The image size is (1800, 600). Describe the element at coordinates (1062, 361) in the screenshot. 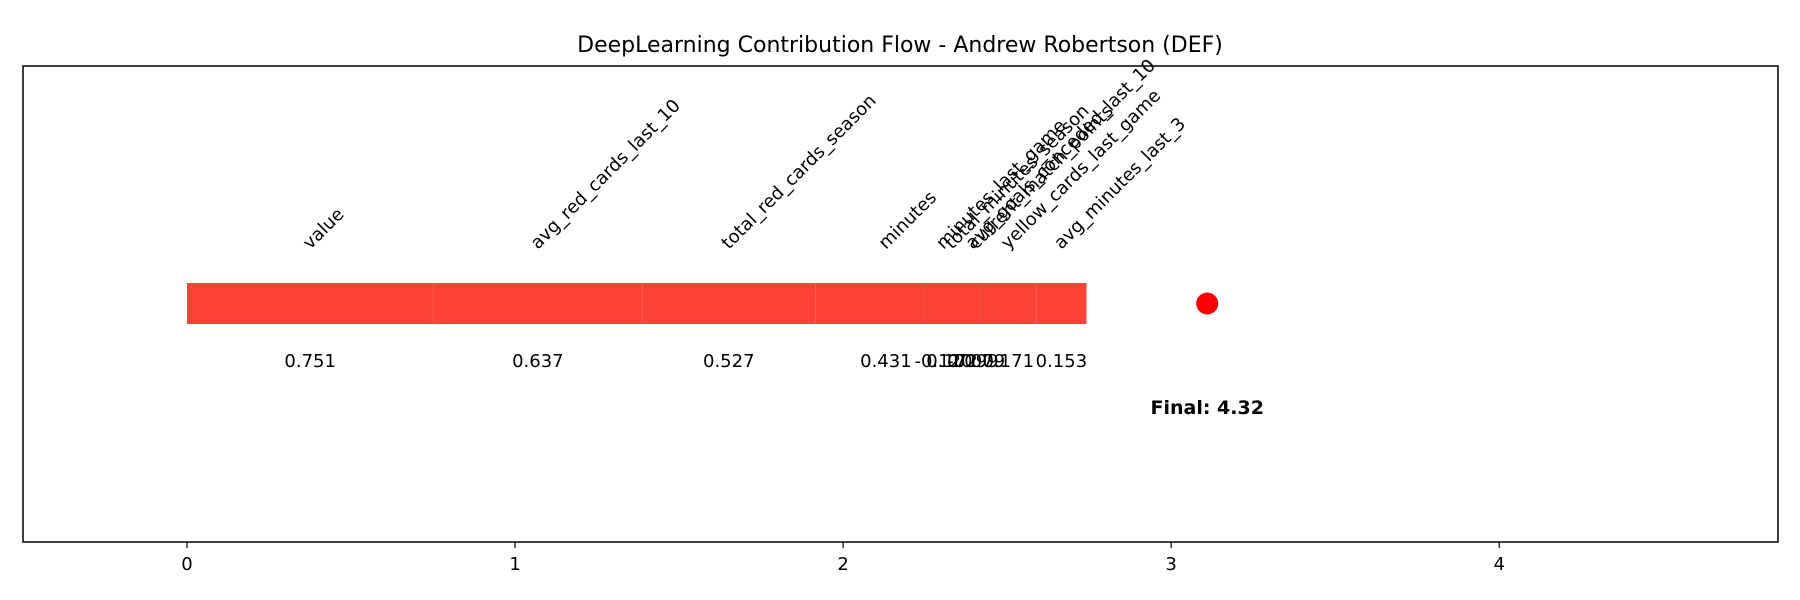

I see `value-label: 0.153` at that location.